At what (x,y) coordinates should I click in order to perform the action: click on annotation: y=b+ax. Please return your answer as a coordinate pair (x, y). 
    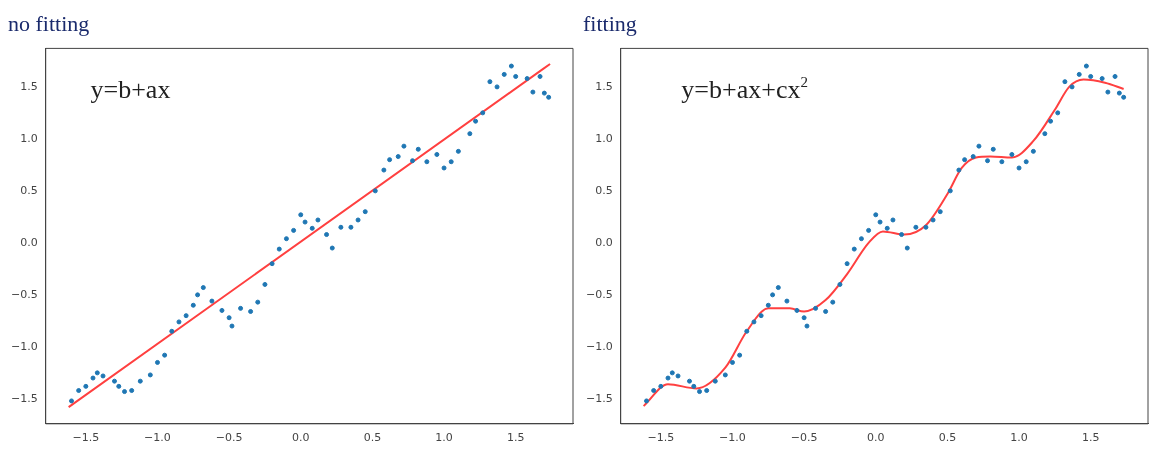
    Looking at the image, I should click on (130, 90).